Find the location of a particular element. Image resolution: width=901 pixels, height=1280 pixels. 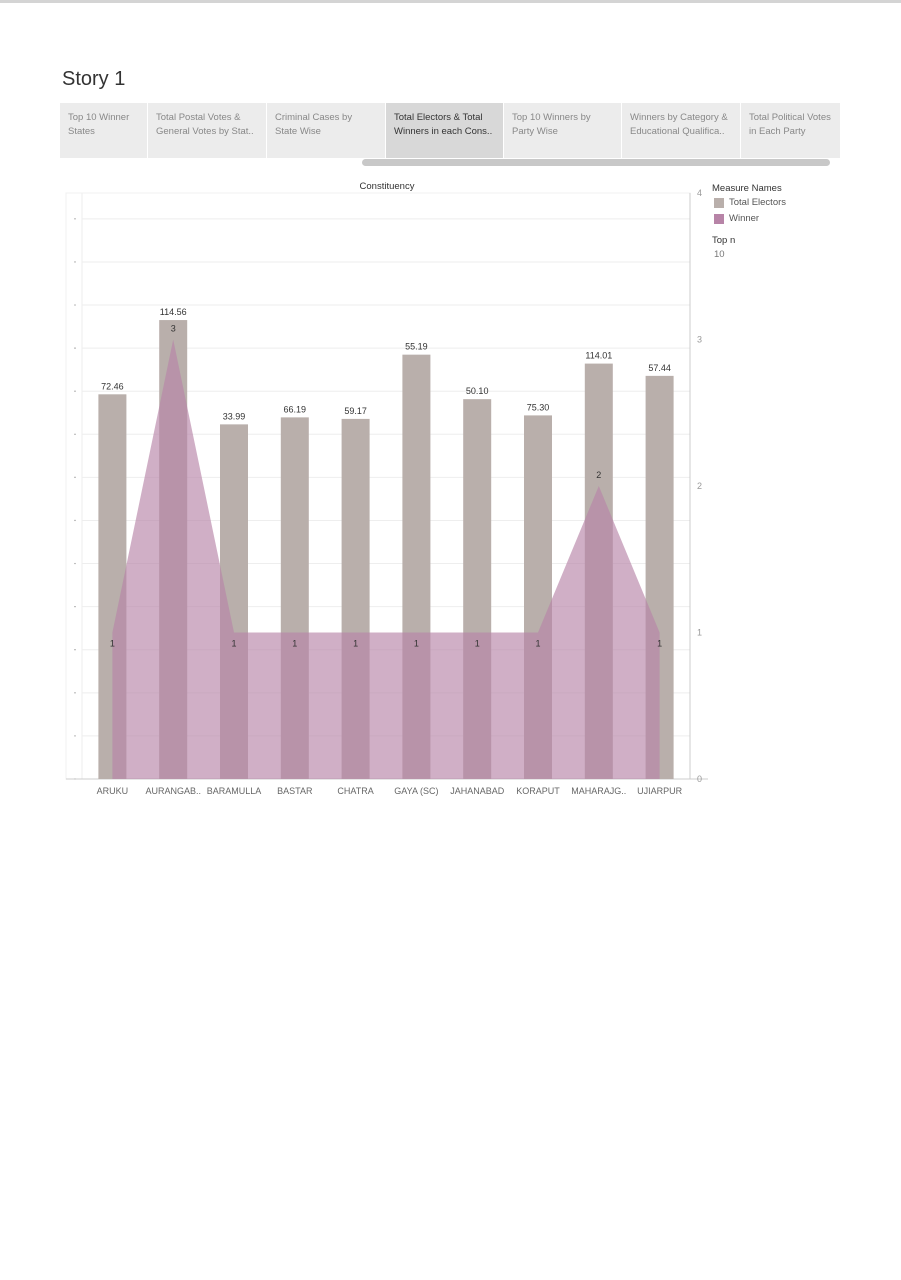

legend-title: Measure Names is located at coordinates (747, 188).